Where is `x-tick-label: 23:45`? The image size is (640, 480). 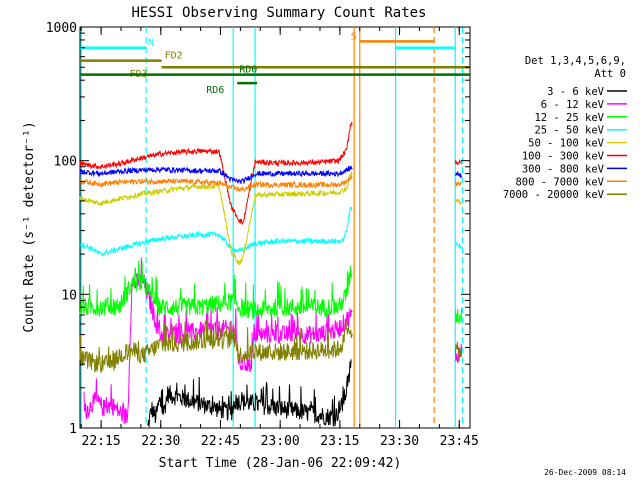 x-tick-label: 23:45 is located at coordinates (459, 441).